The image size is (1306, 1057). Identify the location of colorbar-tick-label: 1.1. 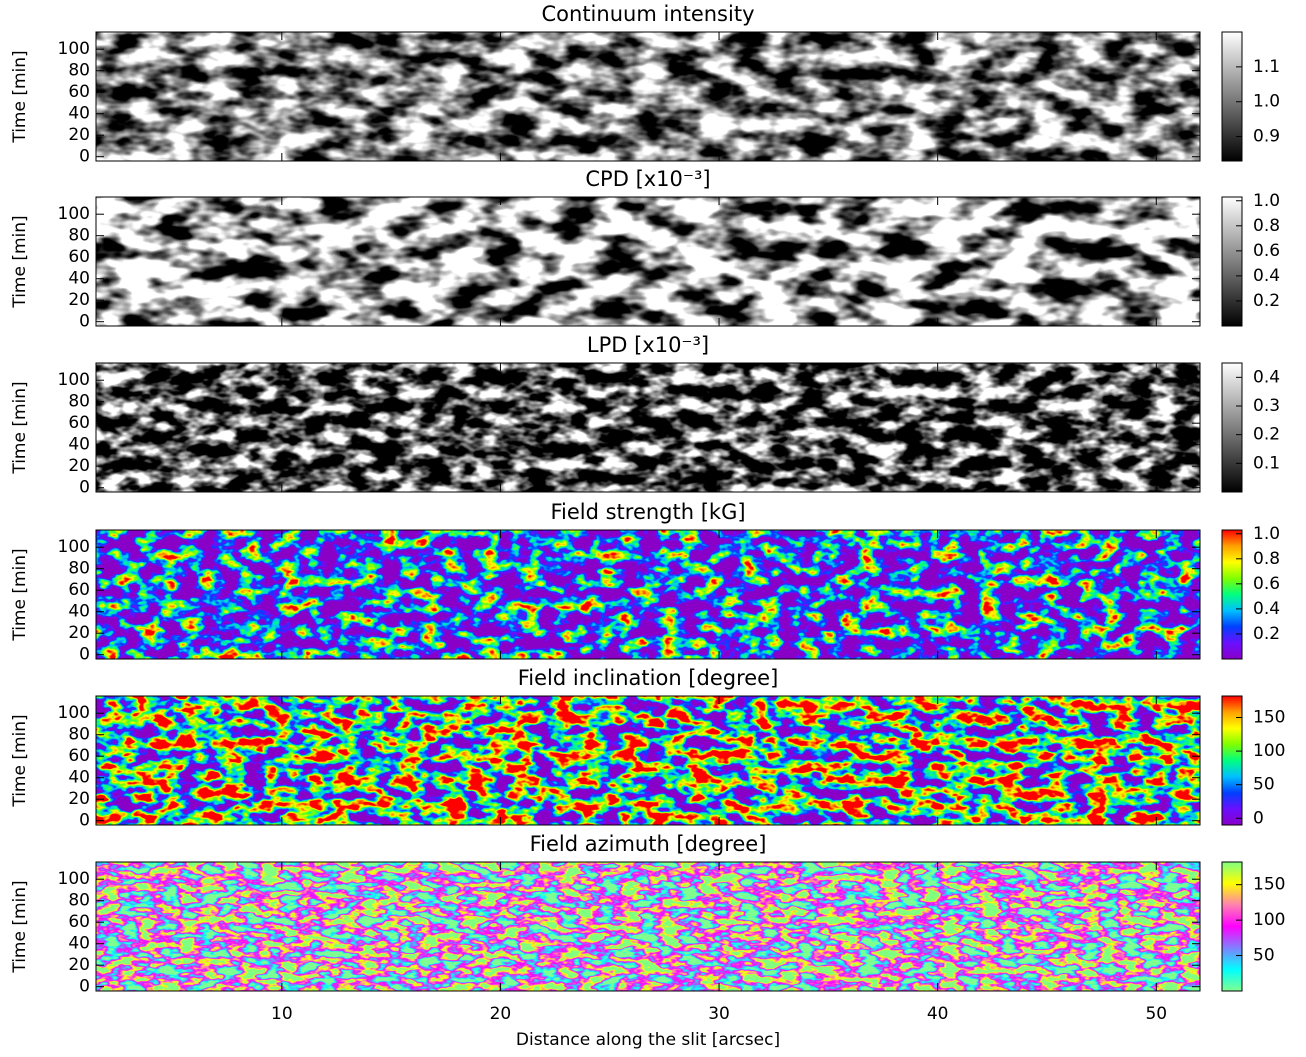
(1266, 67).